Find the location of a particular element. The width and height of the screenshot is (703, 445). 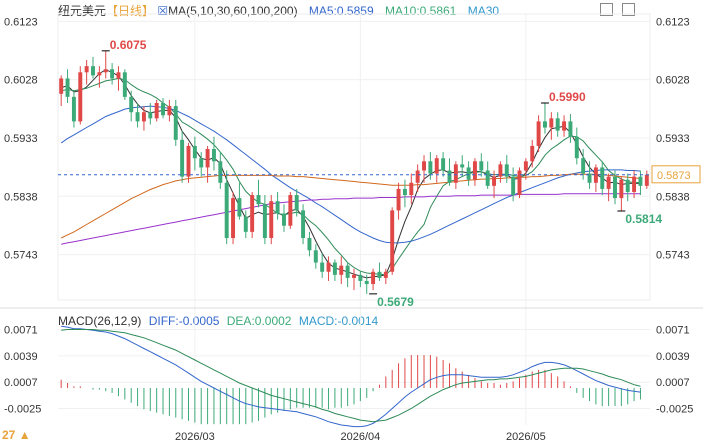

chart-type-icon: ☒ is located at coordinates (163, 11).